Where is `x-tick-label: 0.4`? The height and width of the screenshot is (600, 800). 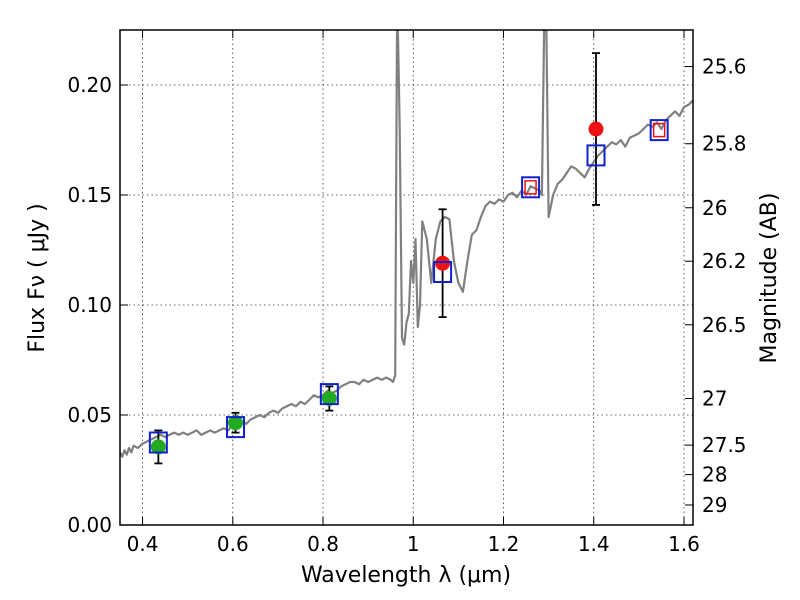 x-tick-label: 0.4 is located at coordinates (143, 544).